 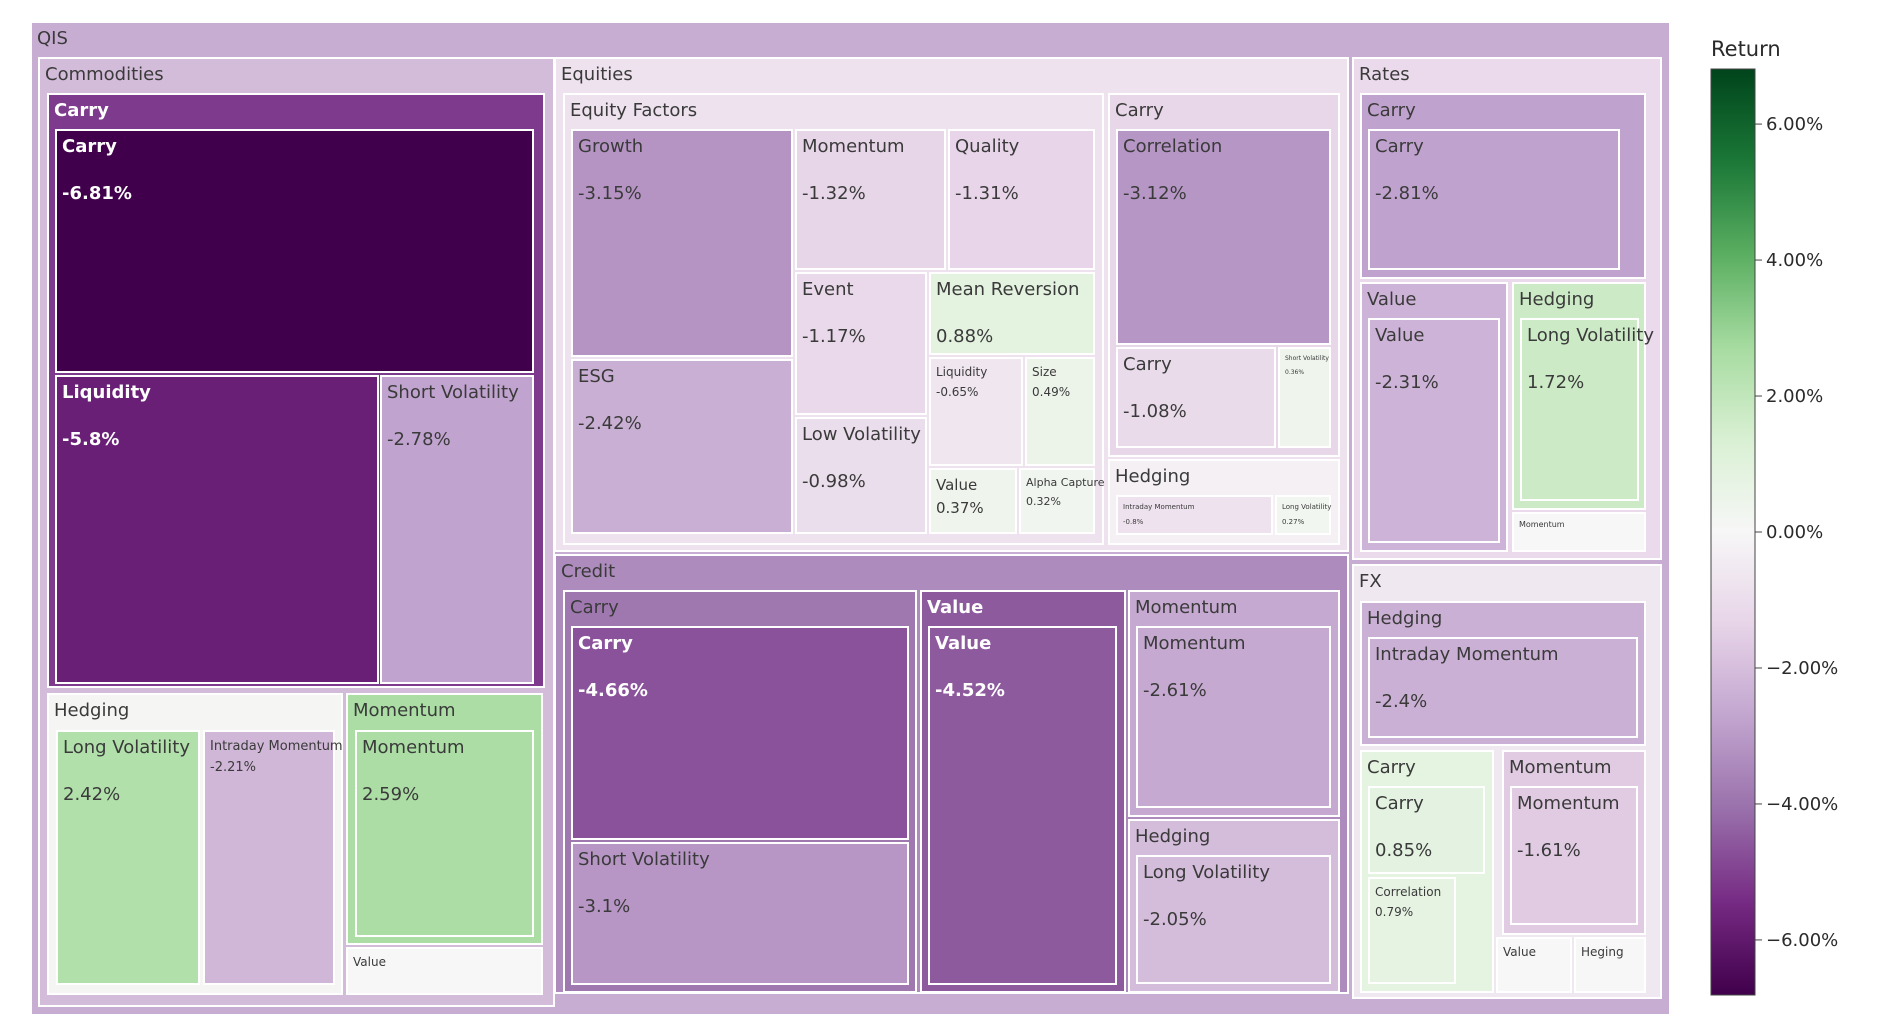 What do you see at coordinates (1060, 411) in the screenshot?
I see `tile-qis-equities-equity-factors-size` at bounding box center [1060, 411].